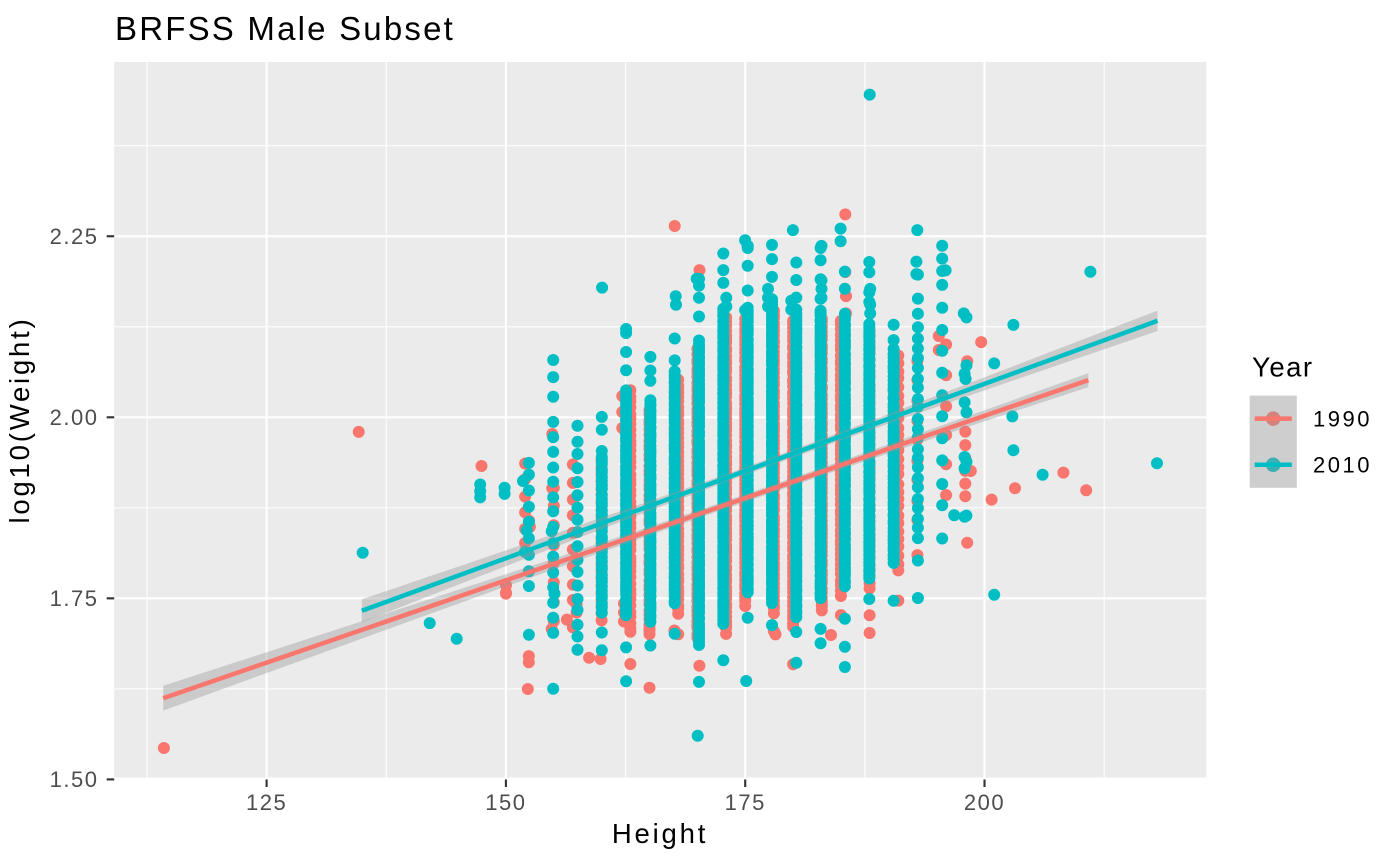  Describe the element at coordinates (74, 779) in the screenshot. I see `svg-text: 1.50` at that location.